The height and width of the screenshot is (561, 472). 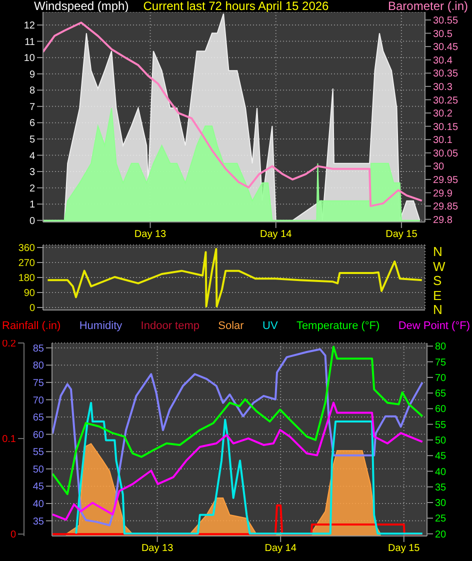 I want to click on y-tick-label: 9, so click(x=32, y=74).